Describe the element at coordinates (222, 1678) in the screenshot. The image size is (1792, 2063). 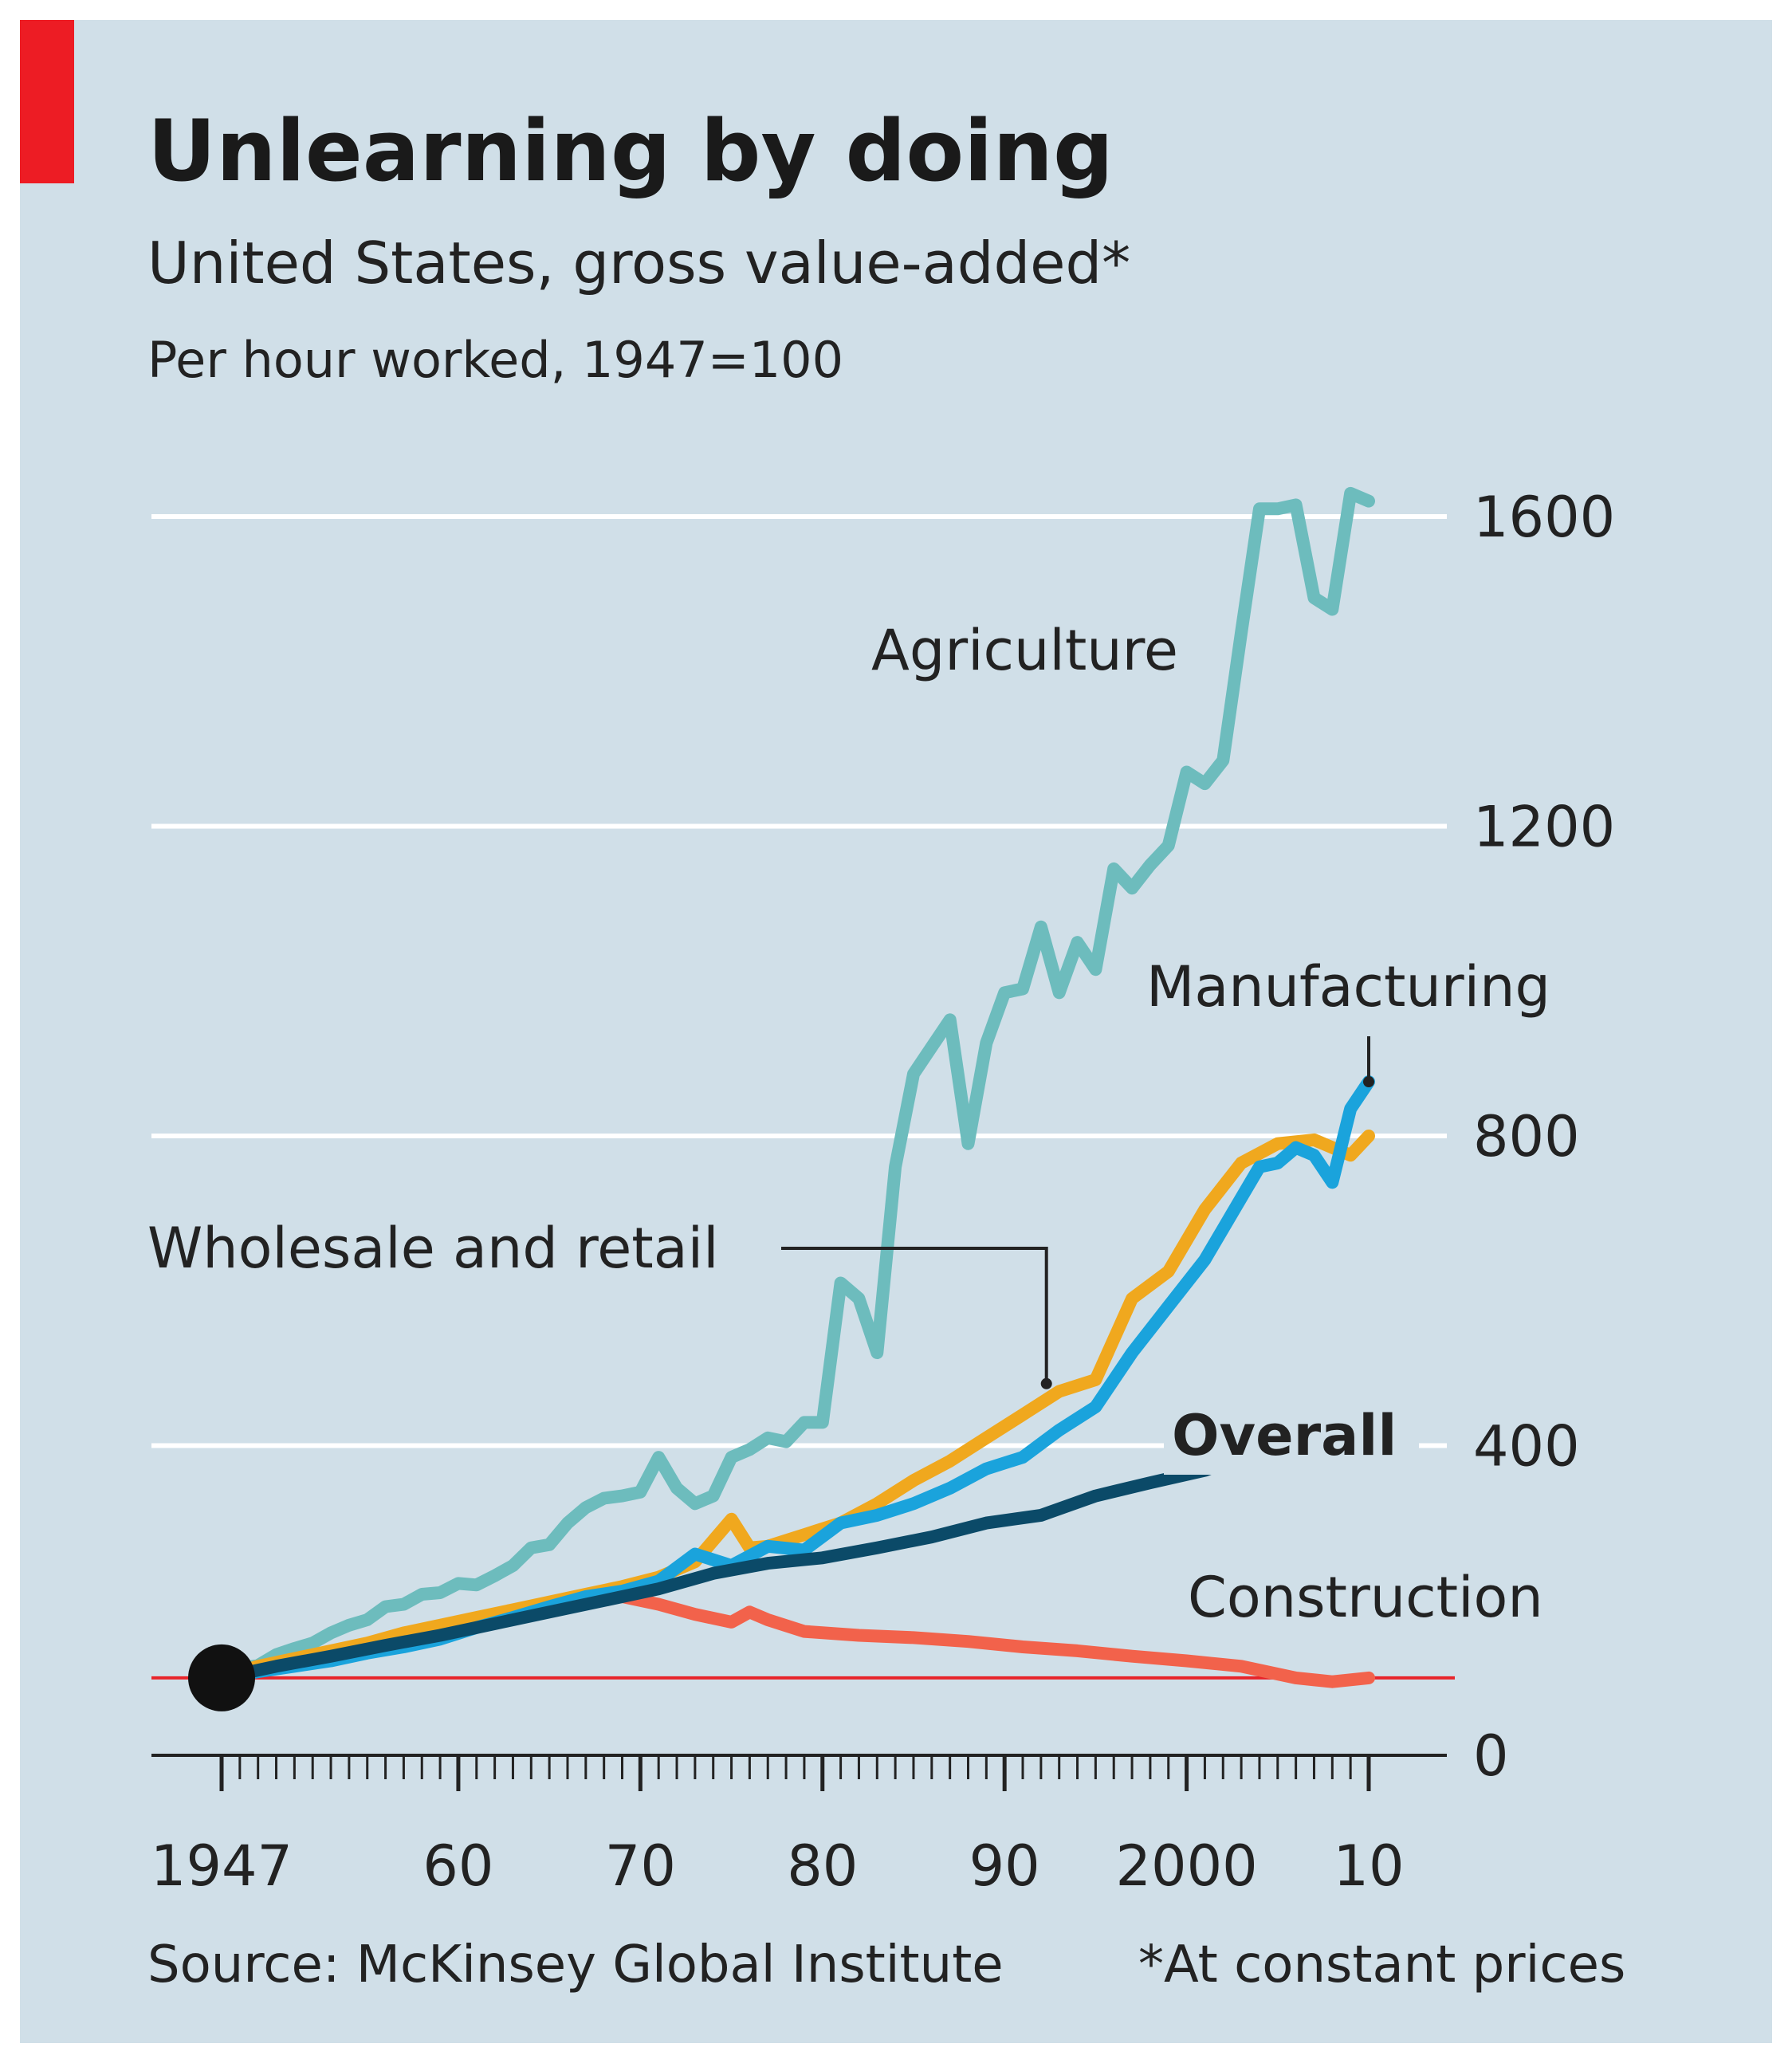
I see `start-point-1947` at that location.